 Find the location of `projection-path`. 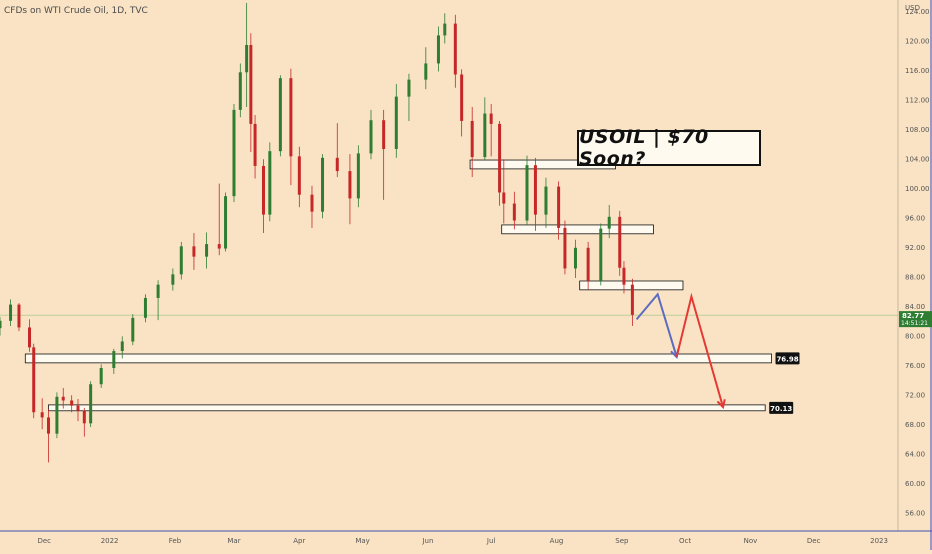

projection-path is located at coordinates (656, 325).